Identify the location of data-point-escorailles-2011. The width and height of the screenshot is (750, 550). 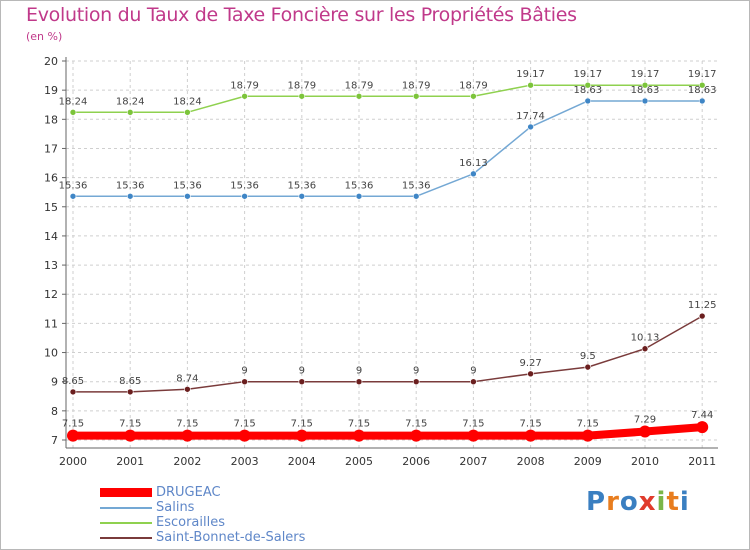
(702, 85).